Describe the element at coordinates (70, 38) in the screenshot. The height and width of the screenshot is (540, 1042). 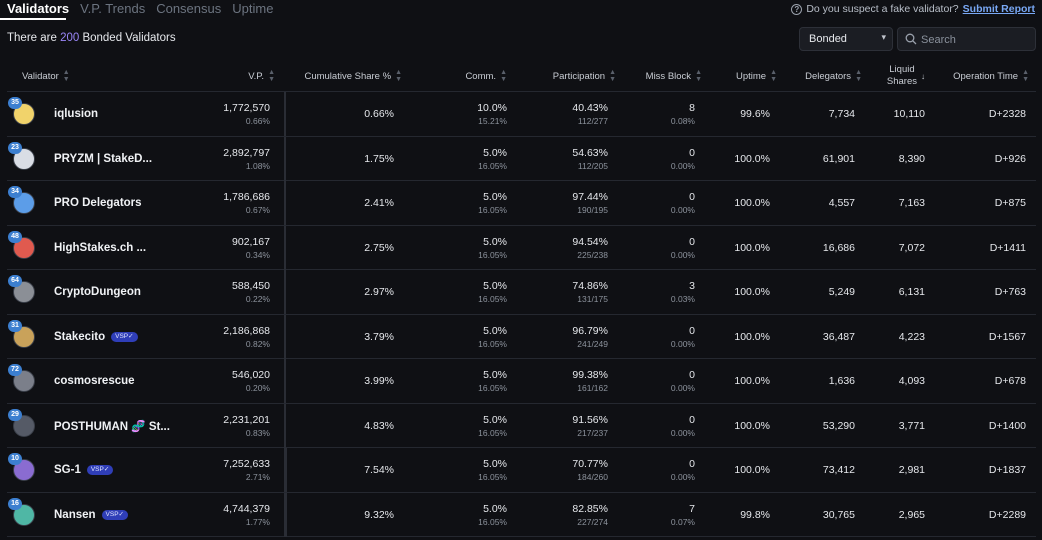
I see `count-number: 200` at that location.